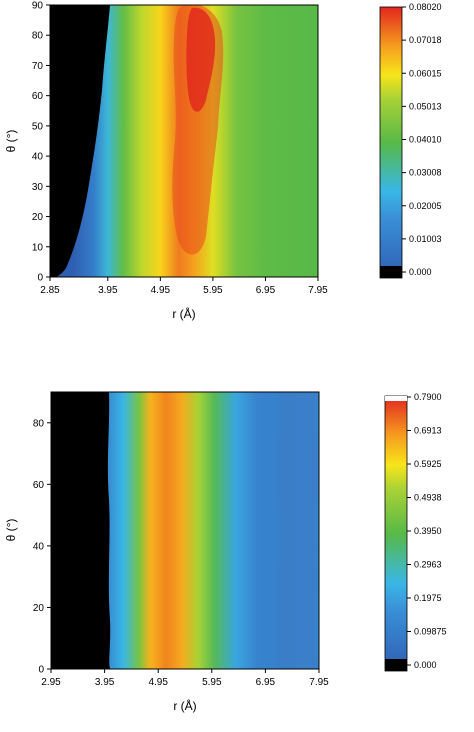  I want to click on colorbar-tick-label: 0.03008, so click(425, 173).